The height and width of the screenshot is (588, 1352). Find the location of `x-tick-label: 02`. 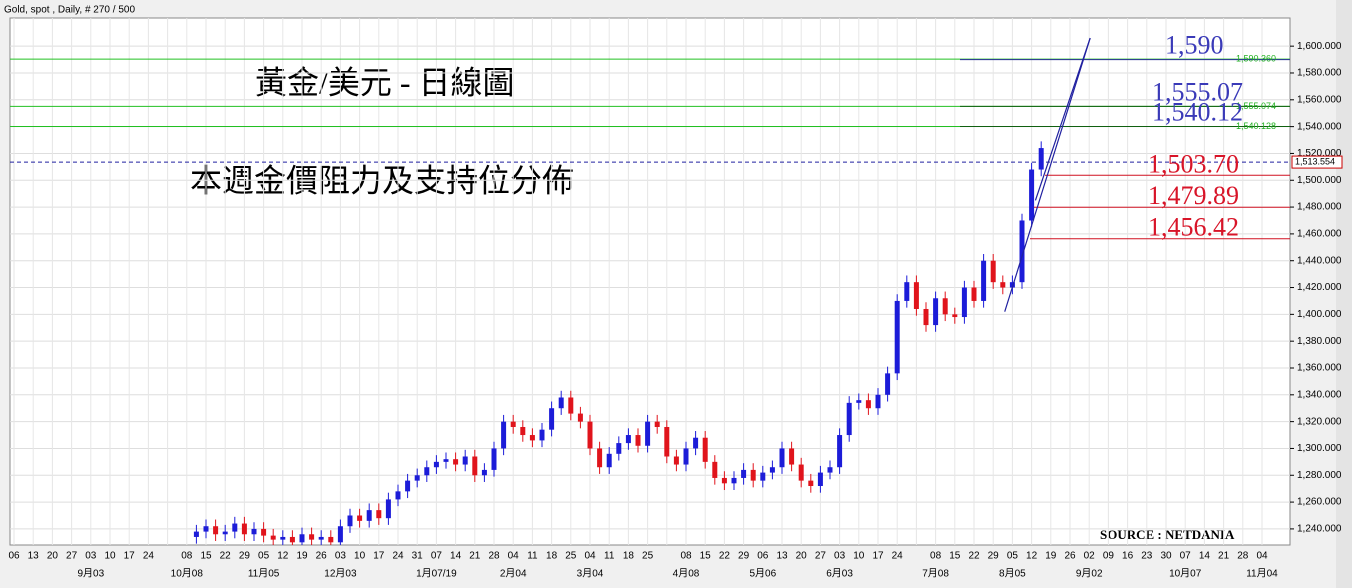

x-tick-label: 02 is located at coordinates (1090, 556).